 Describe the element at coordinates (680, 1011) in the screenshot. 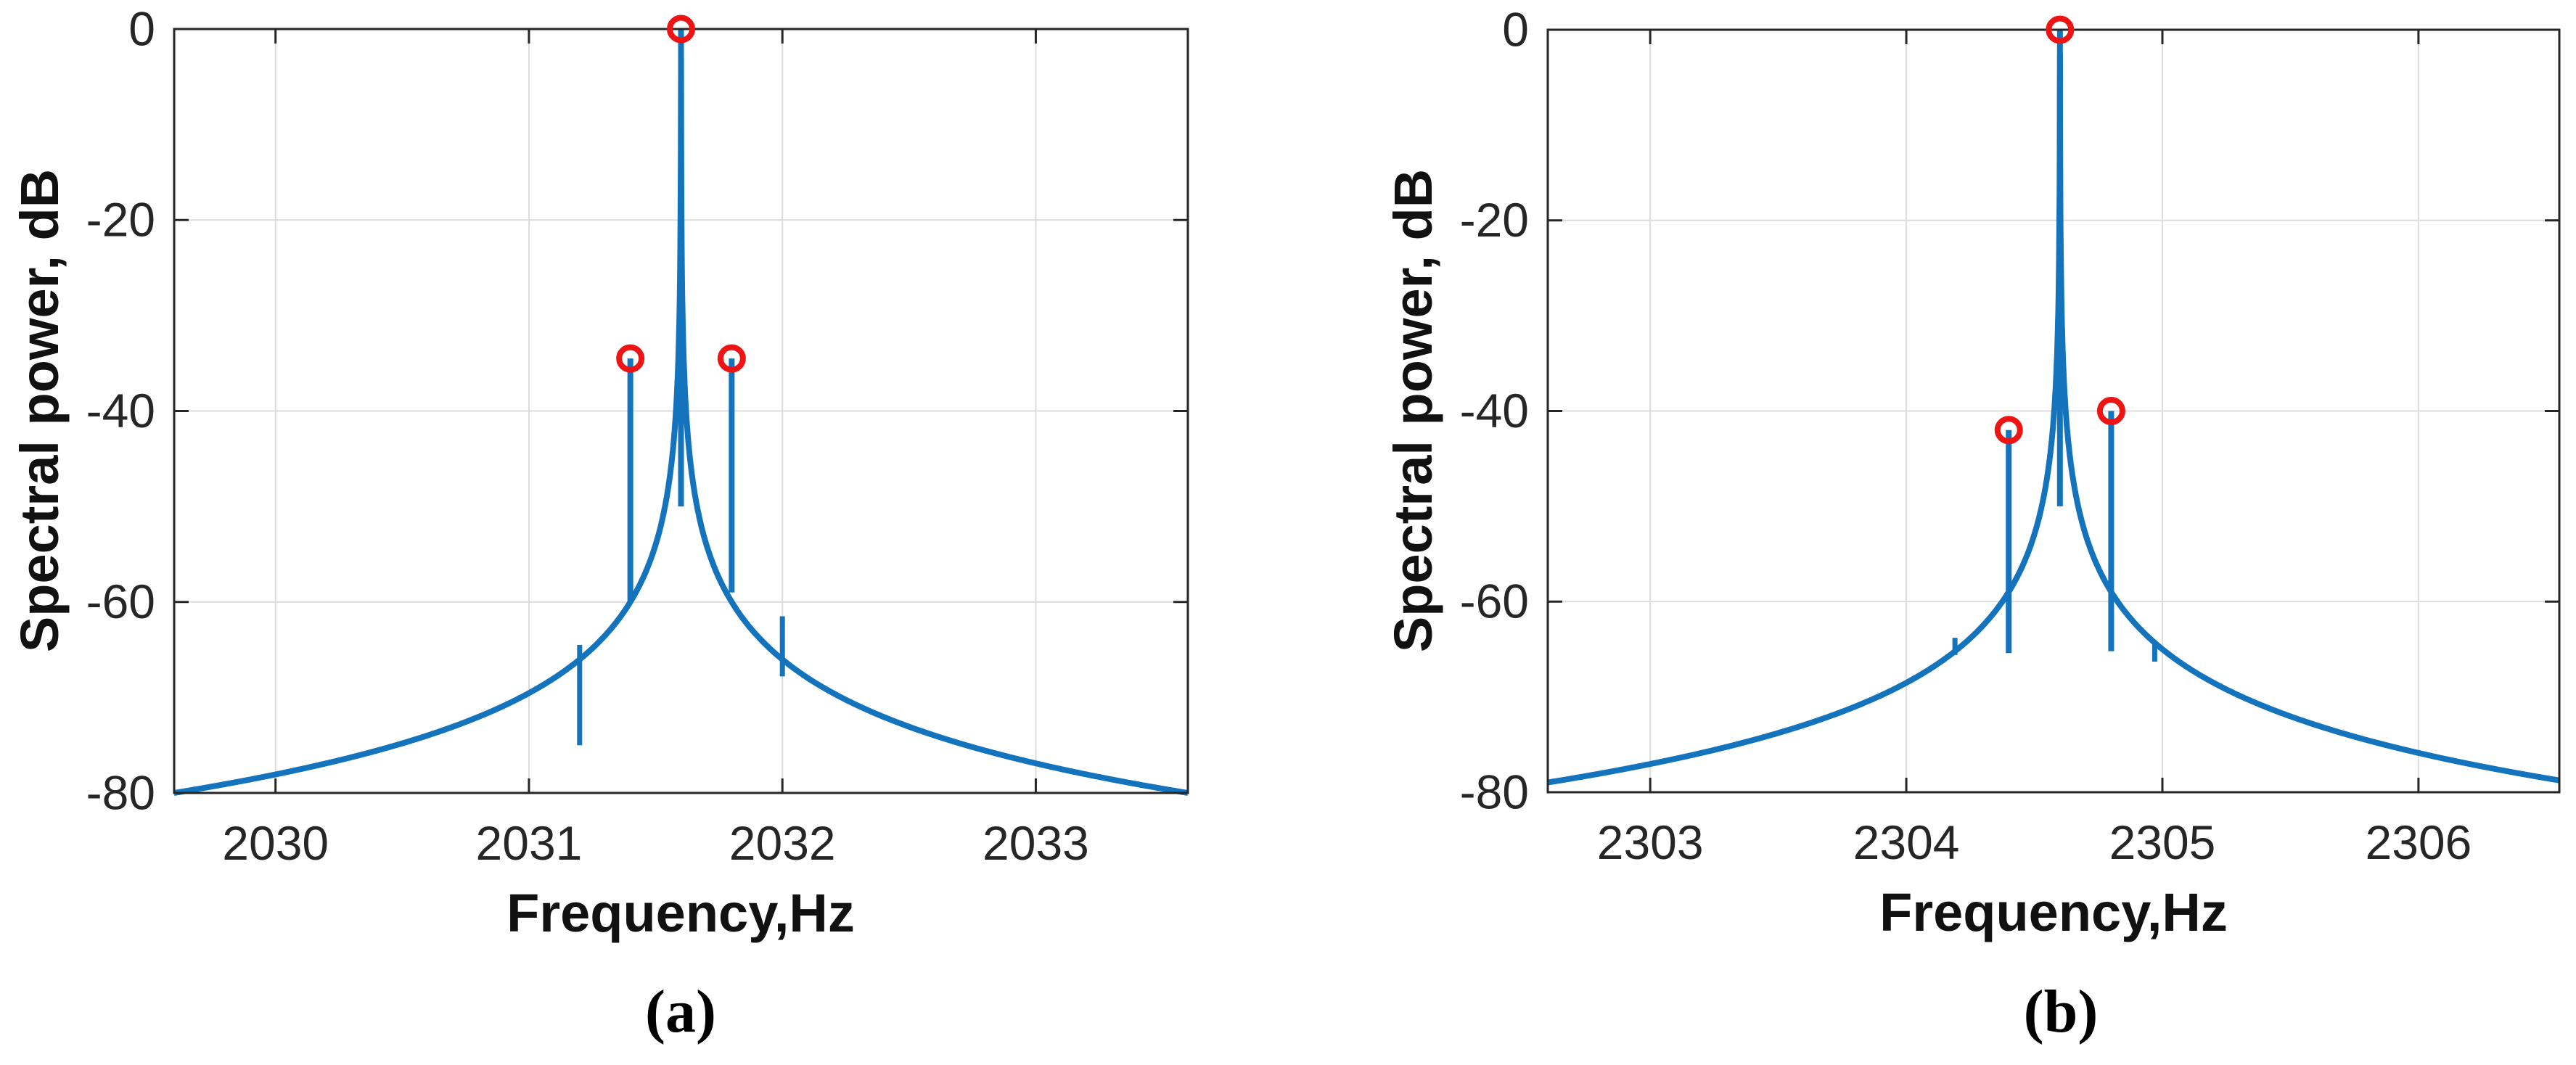

I see `caption-a: (a)` at that location.